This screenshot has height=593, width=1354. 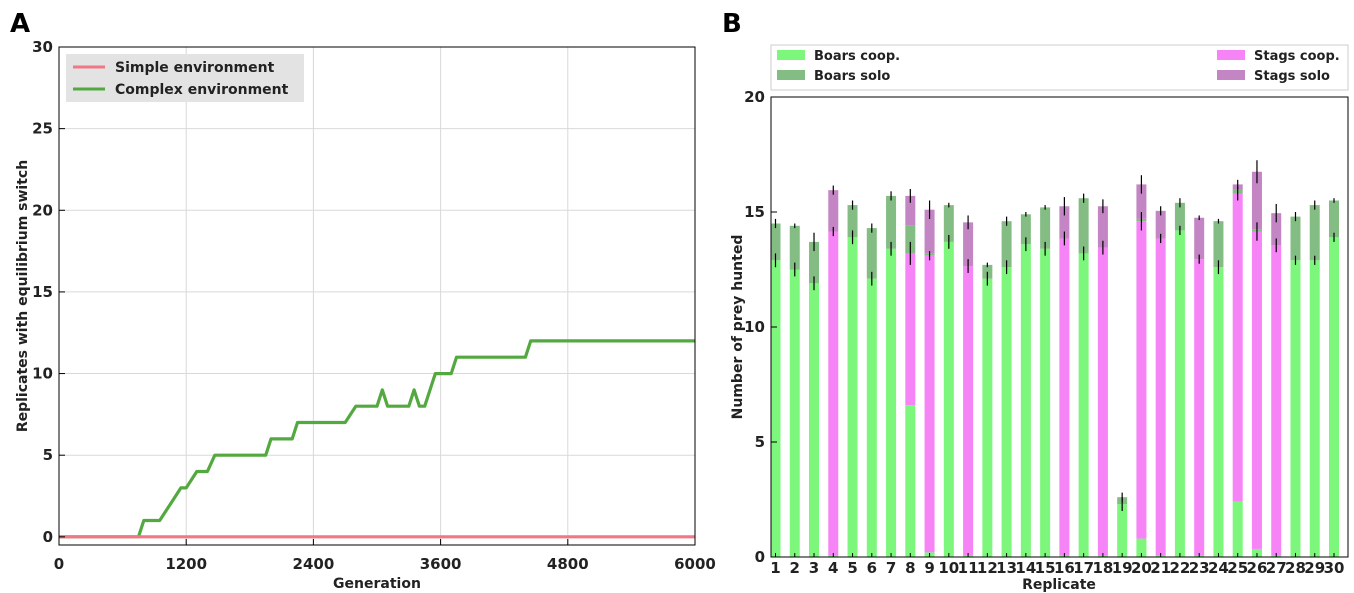 What do you see at coordinates (1276, 568) in the screenshot?
I see `x-tick-label: 27` at bounding box center [1276, 568].